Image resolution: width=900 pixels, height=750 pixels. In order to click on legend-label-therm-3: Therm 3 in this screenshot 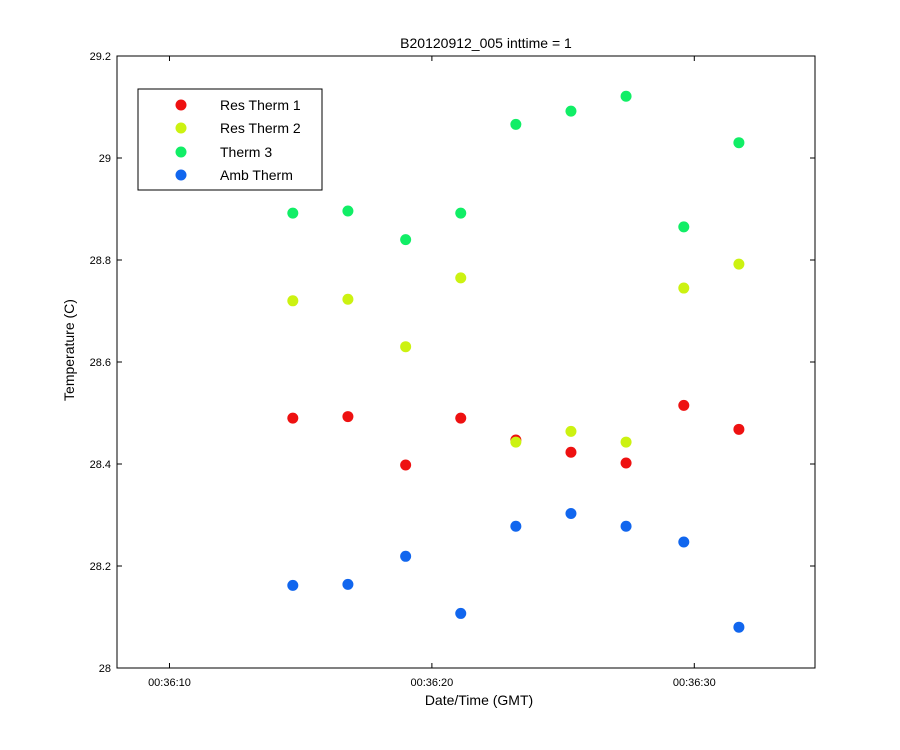, I will do `click(246, 152)`.